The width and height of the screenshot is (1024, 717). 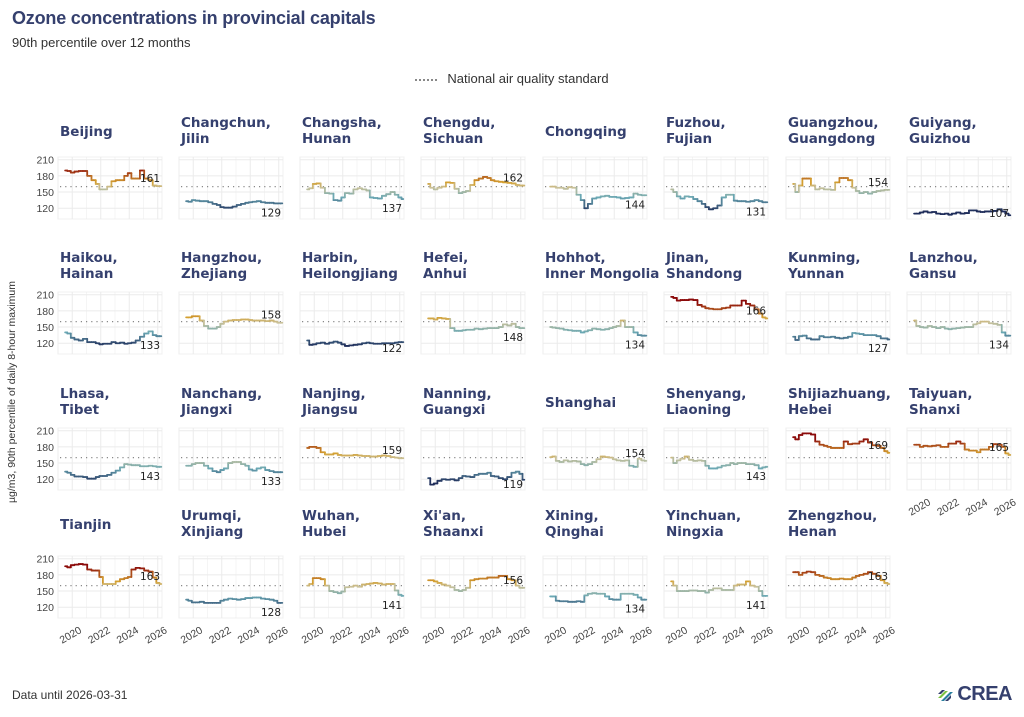 What do you see at coordinates (703, 516) in the screenshot?
I see `facet-title: Yinchuan,` at bounding box center [703, 516].